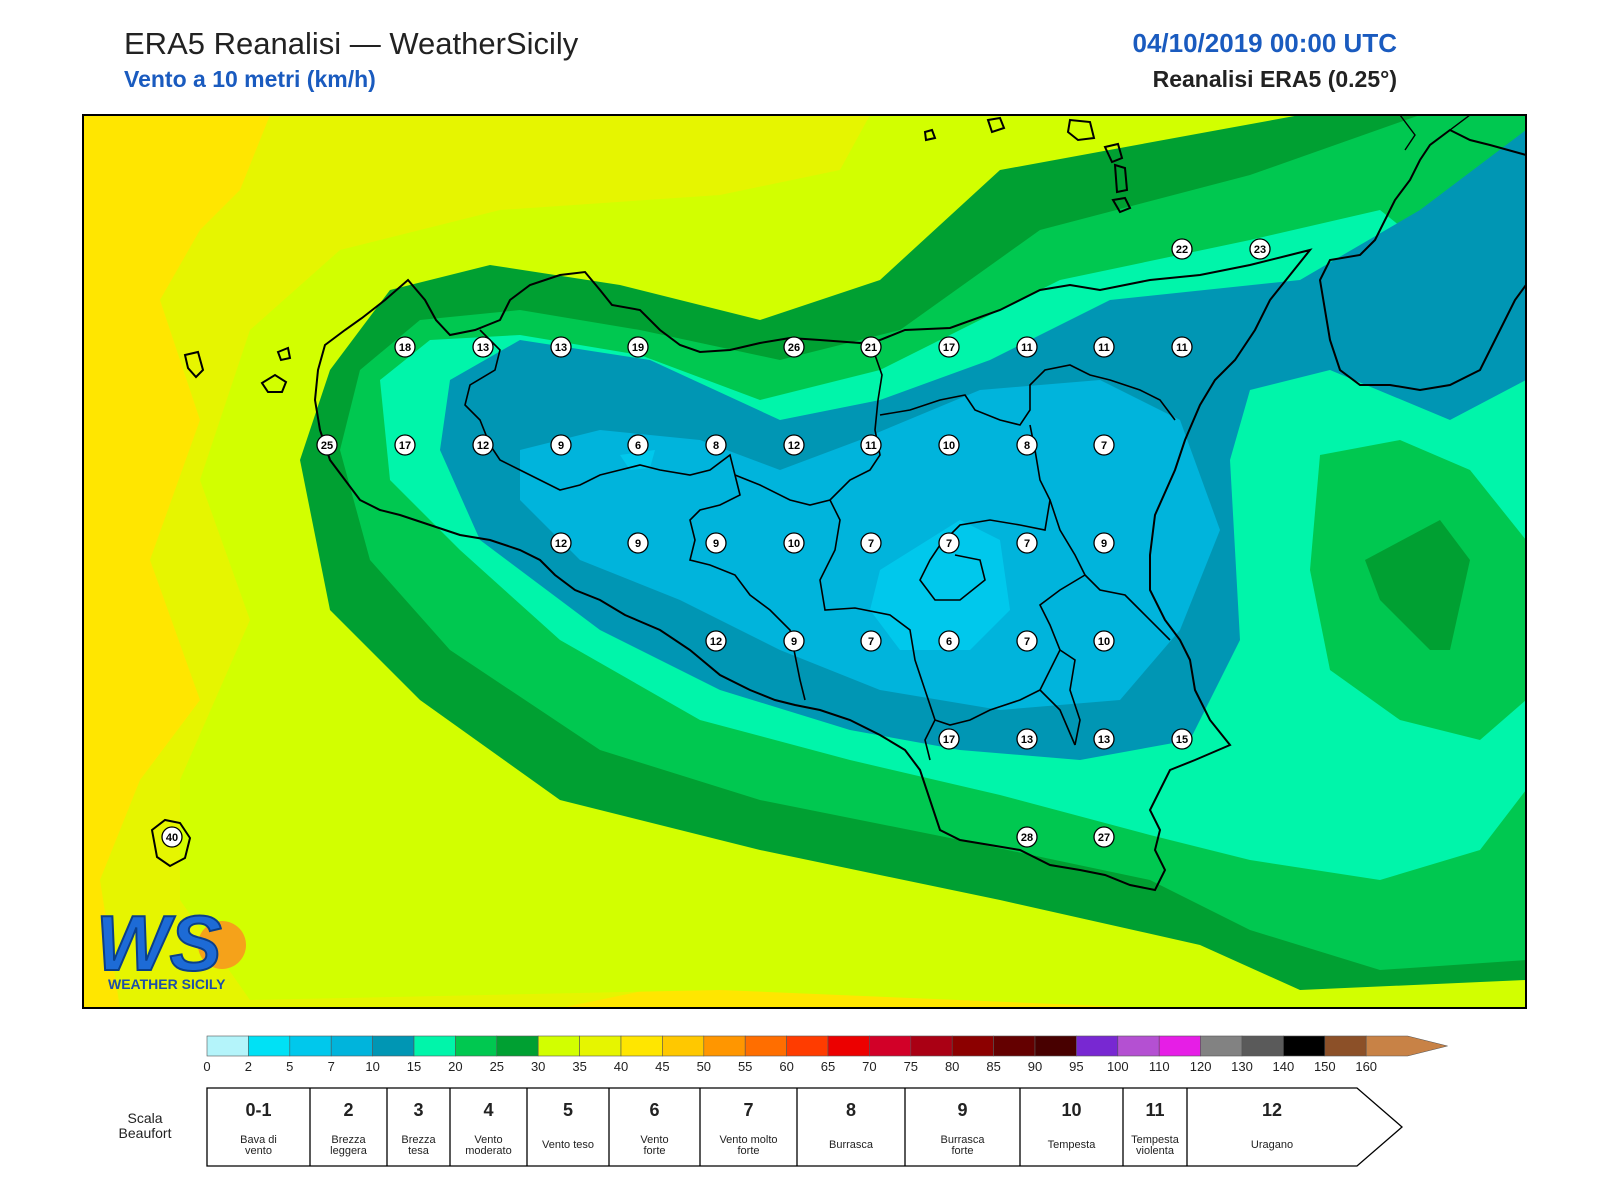 This screenshot has width=1600, height=1200. I want to click on beaufort-number: 10, so click(1071, 1110).